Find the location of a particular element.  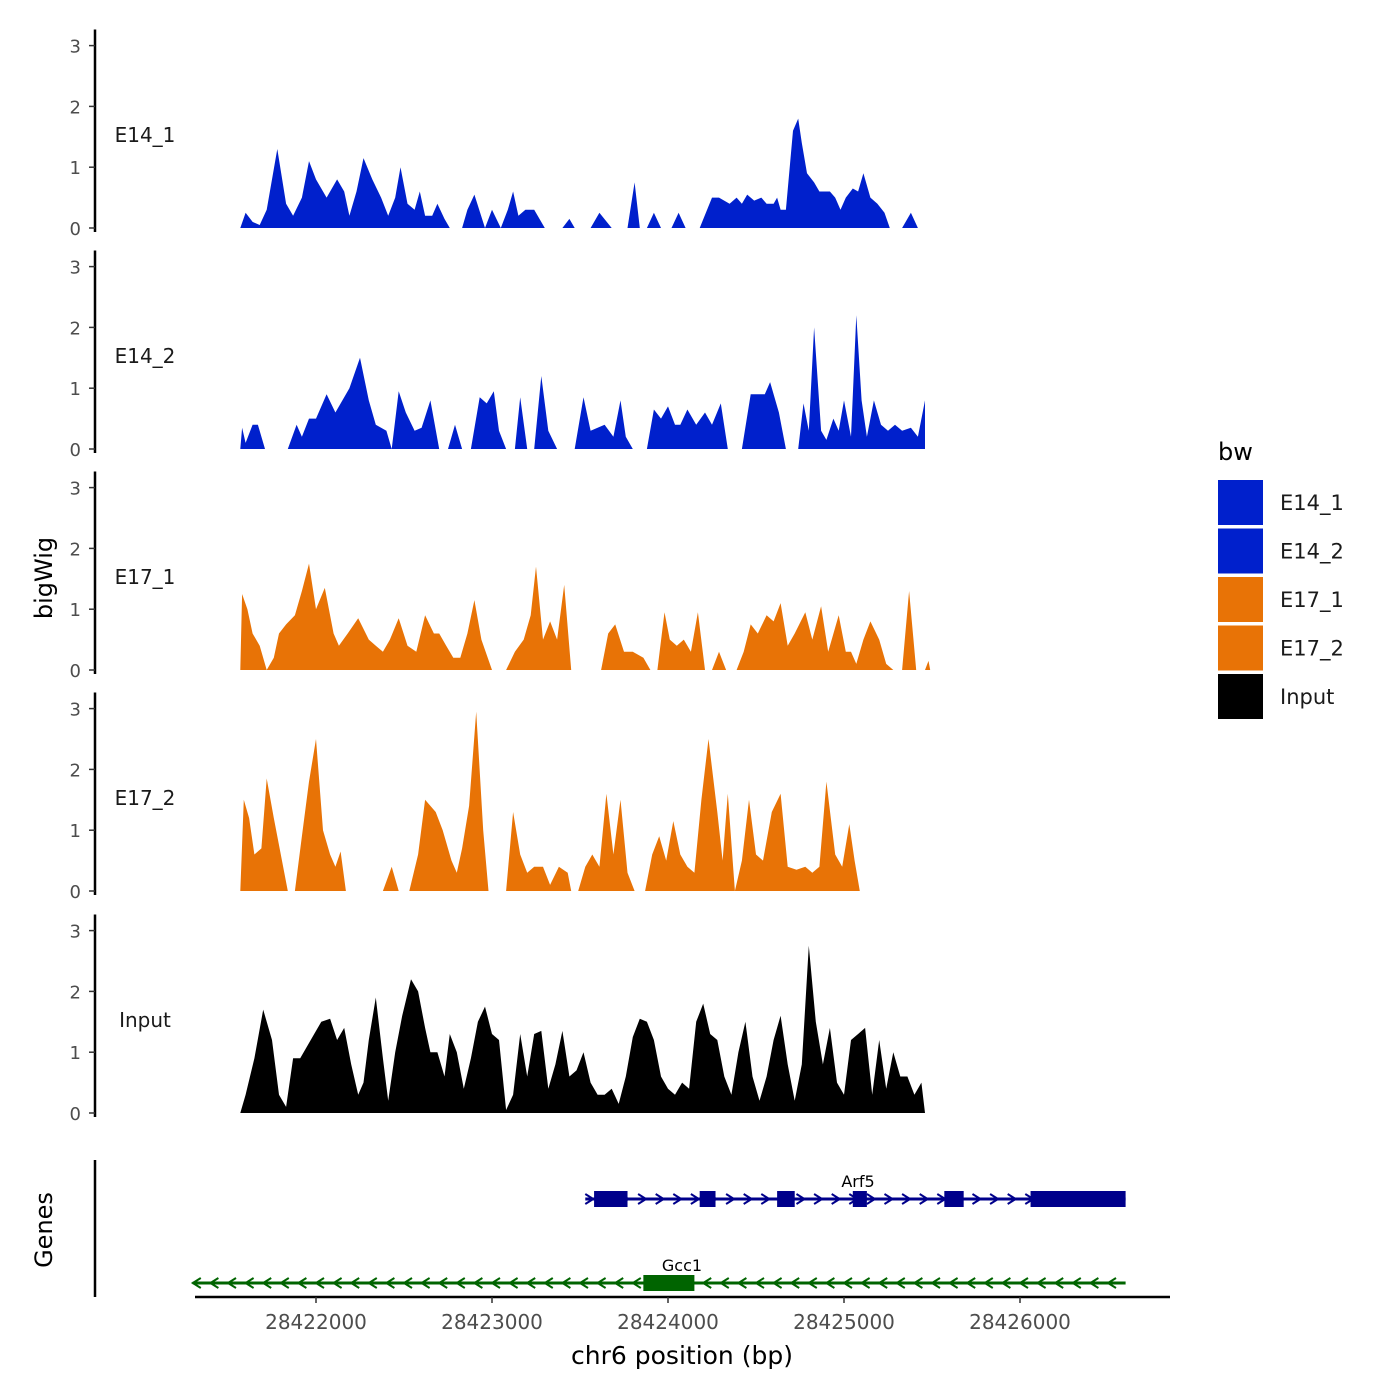

track-label: E17_2 is located at coordinates (145, 798).